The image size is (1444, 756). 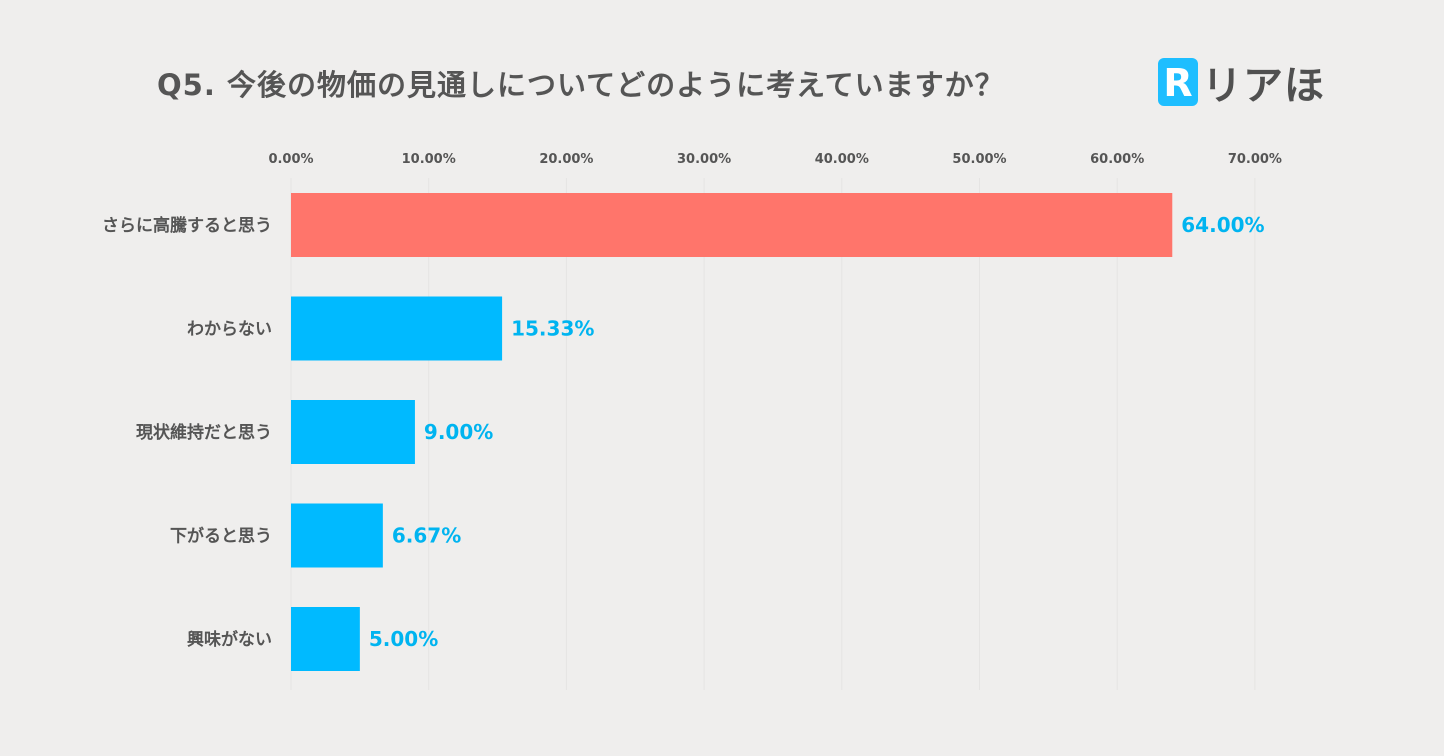 I want to click on x-tick-label: 50.00%, so click(x=979, y=159).